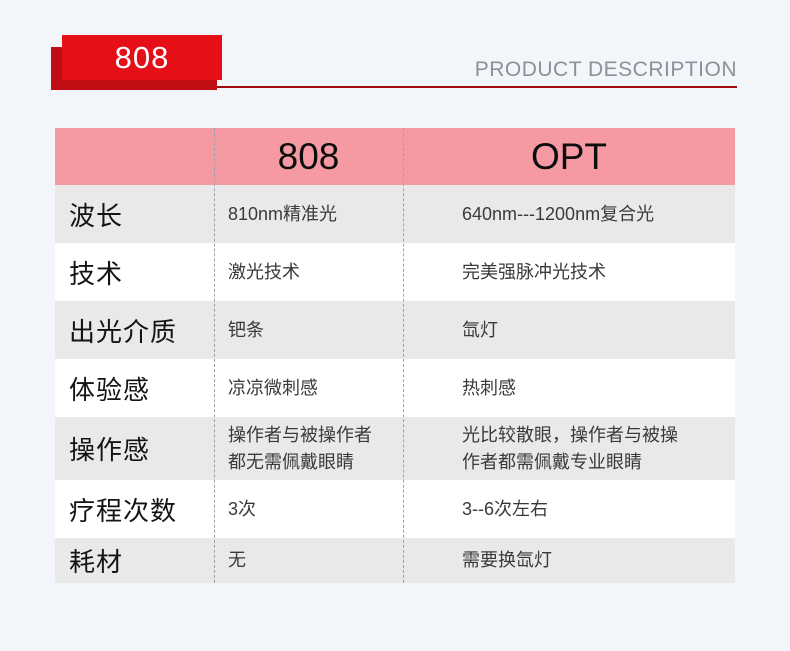 This screenshot has height=651, width=790. Describe the element at coordinates (96, 215) in the screenshot. I see `row-label: 波长` at that location.